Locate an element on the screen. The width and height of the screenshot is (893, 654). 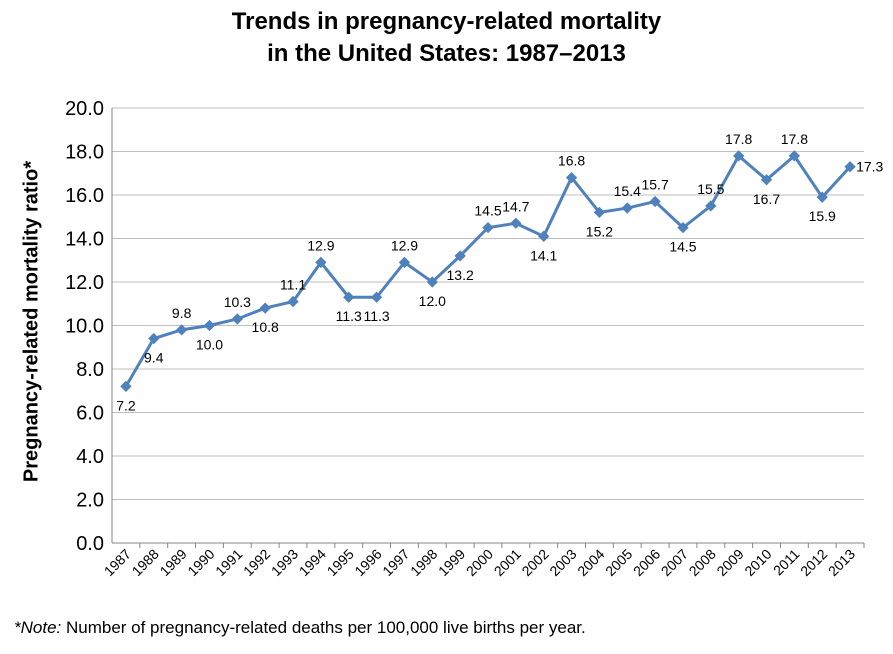
data-label: 12.0 is located at coordinates (432, 301).